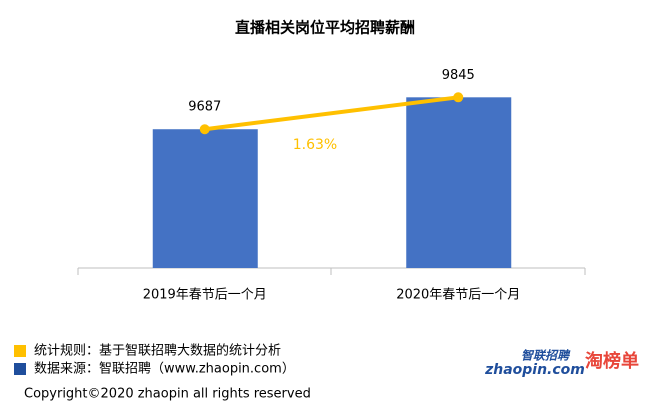  Describe the element at coordinates (331, 113) in the screenshot. I see `line` at that location.